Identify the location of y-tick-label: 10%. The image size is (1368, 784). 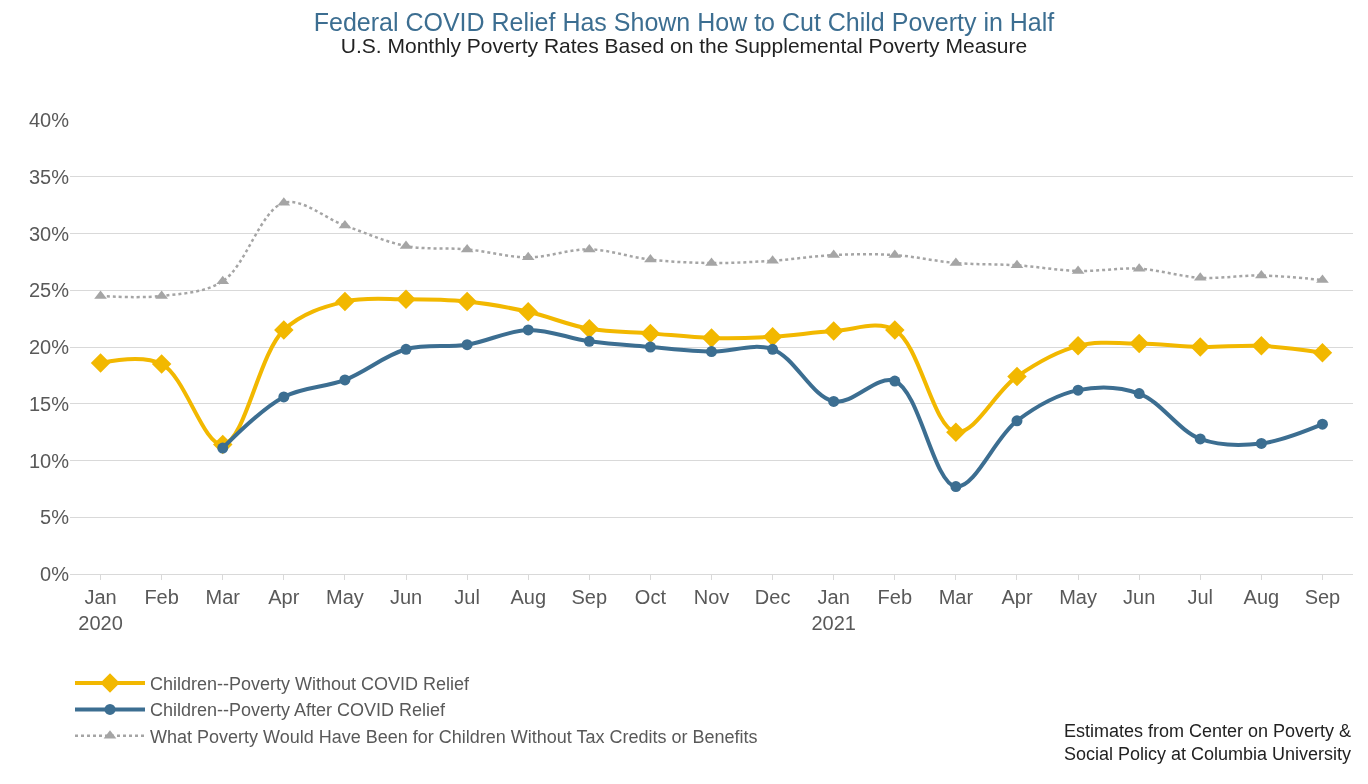
(49, 460).